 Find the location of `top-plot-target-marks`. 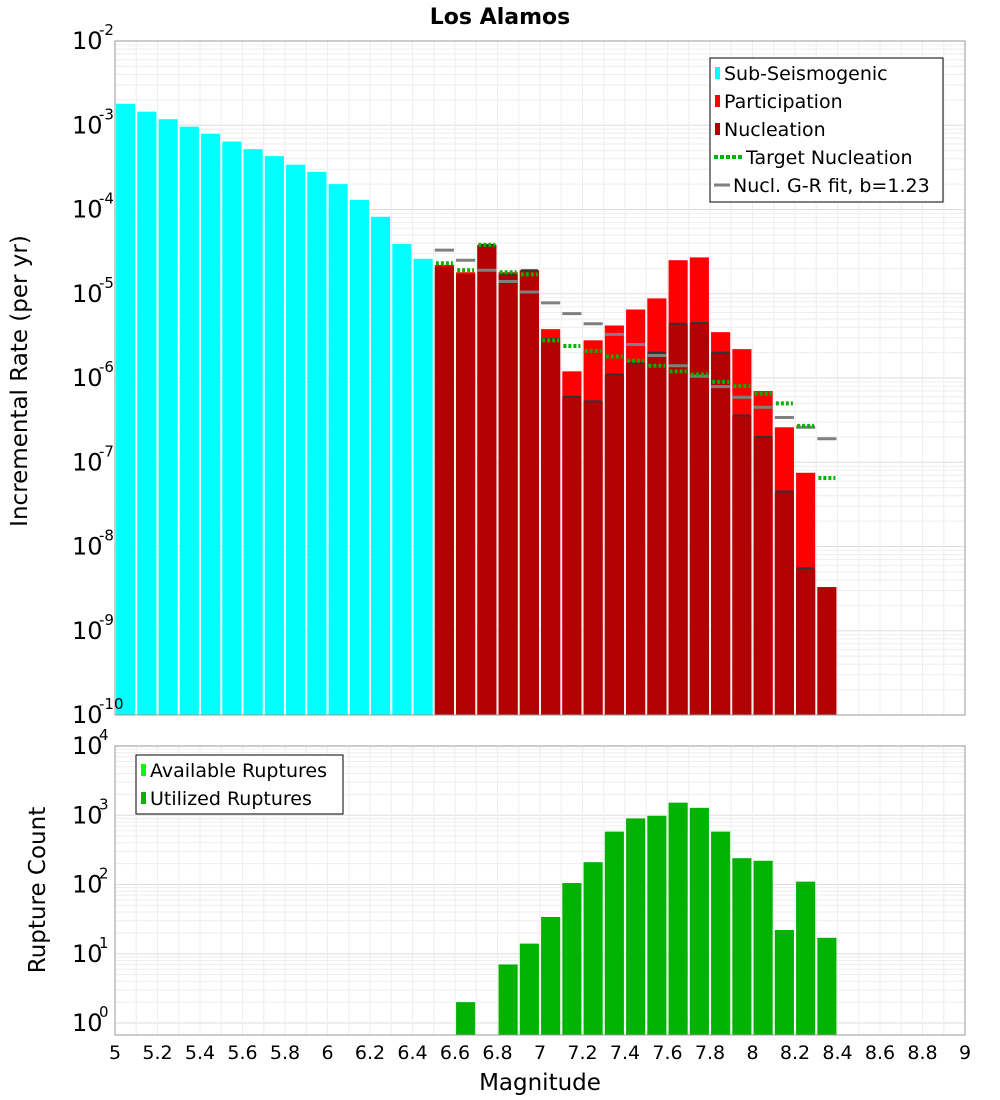

top-plot-target-marks is located at coordinates (635, 406).